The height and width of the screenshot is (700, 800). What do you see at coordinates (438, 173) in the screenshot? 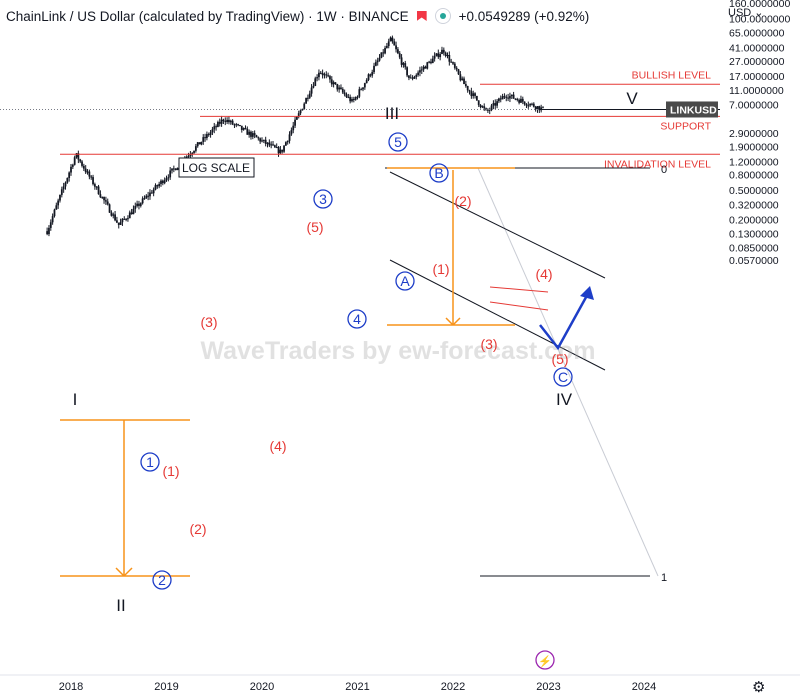
I see `wave-circ-B: B` at bounding box center [438, 173].